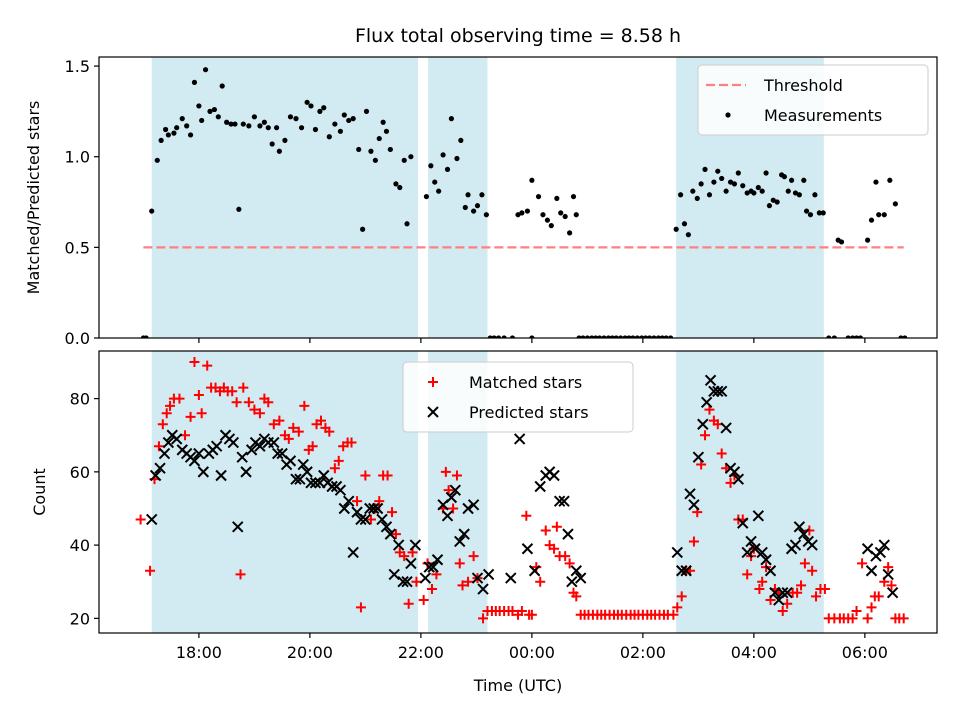  What do you see at coordinates (77, 66) in the screenshot?
I see `y-tick-label: 1.5` at bounding box center [77, 66].